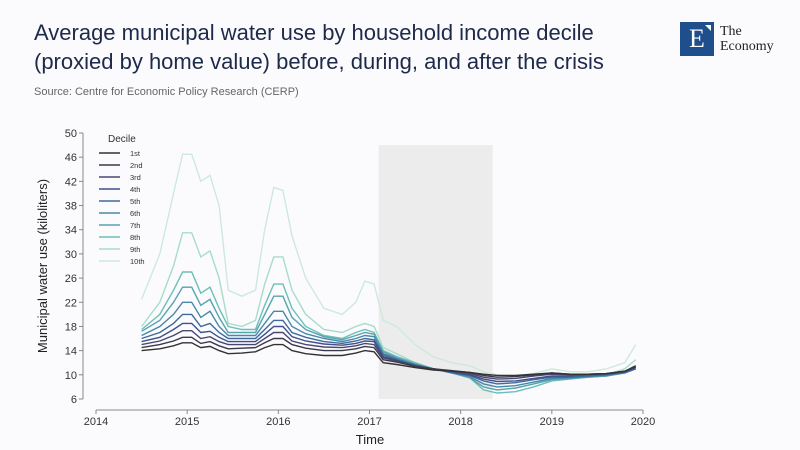  What do you see at coordinates (71, 255) in the screenshot?
I see `y-tick-label: 30` at bounding box center [71, 255].